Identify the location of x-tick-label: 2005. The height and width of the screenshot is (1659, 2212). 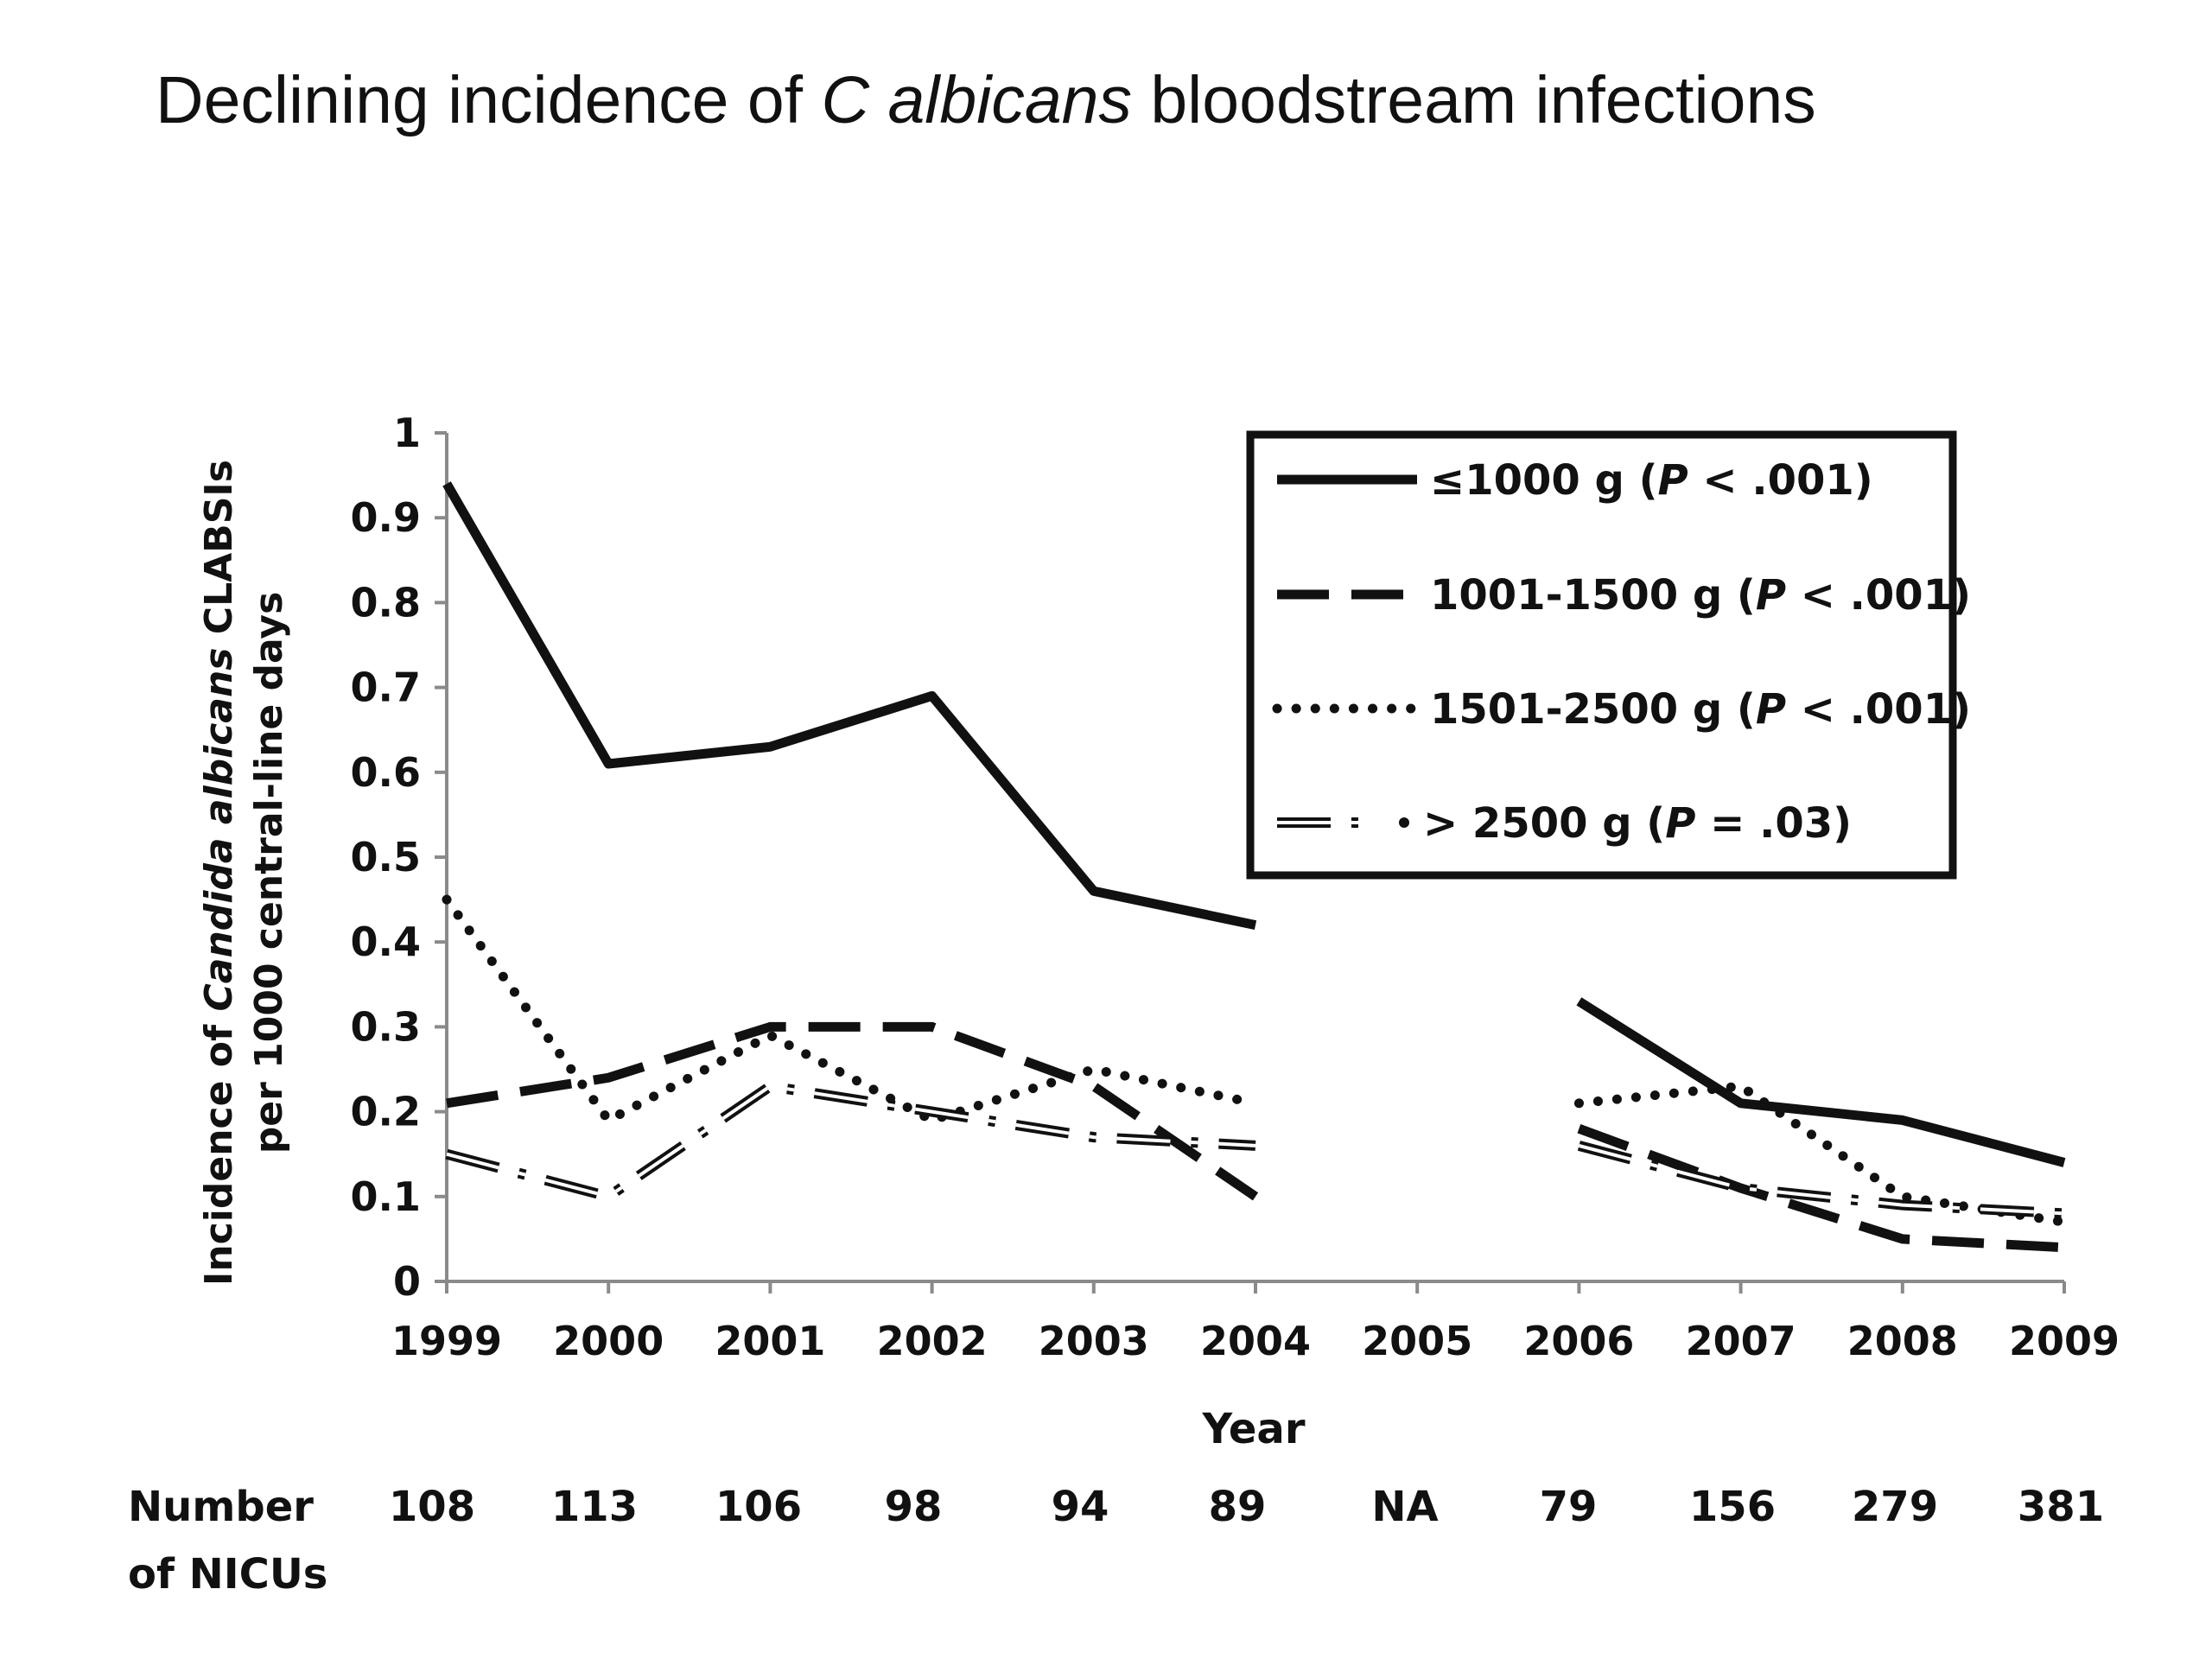
(1417, 1341).